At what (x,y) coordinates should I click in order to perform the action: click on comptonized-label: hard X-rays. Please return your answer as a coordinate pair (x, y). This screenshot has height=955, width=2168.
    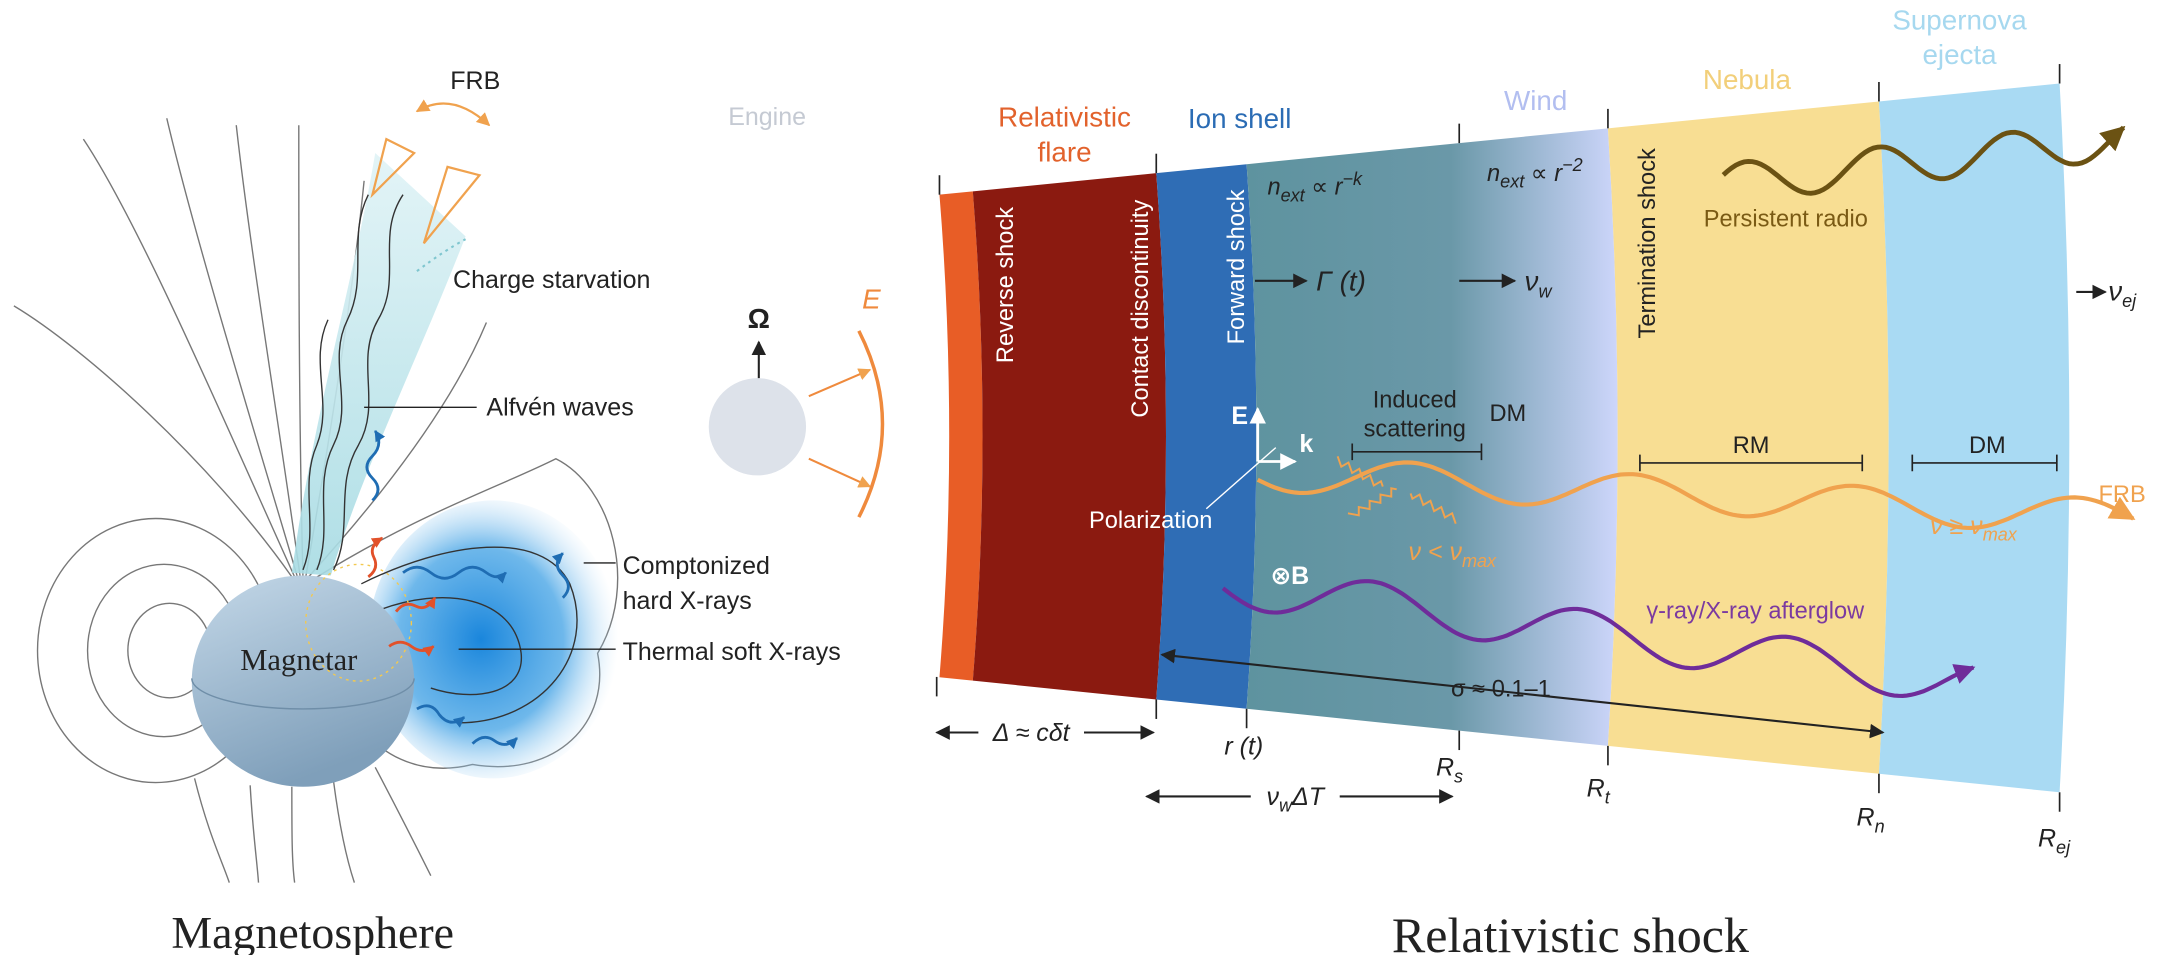
    Looking at the image, I should click on (687, 601).